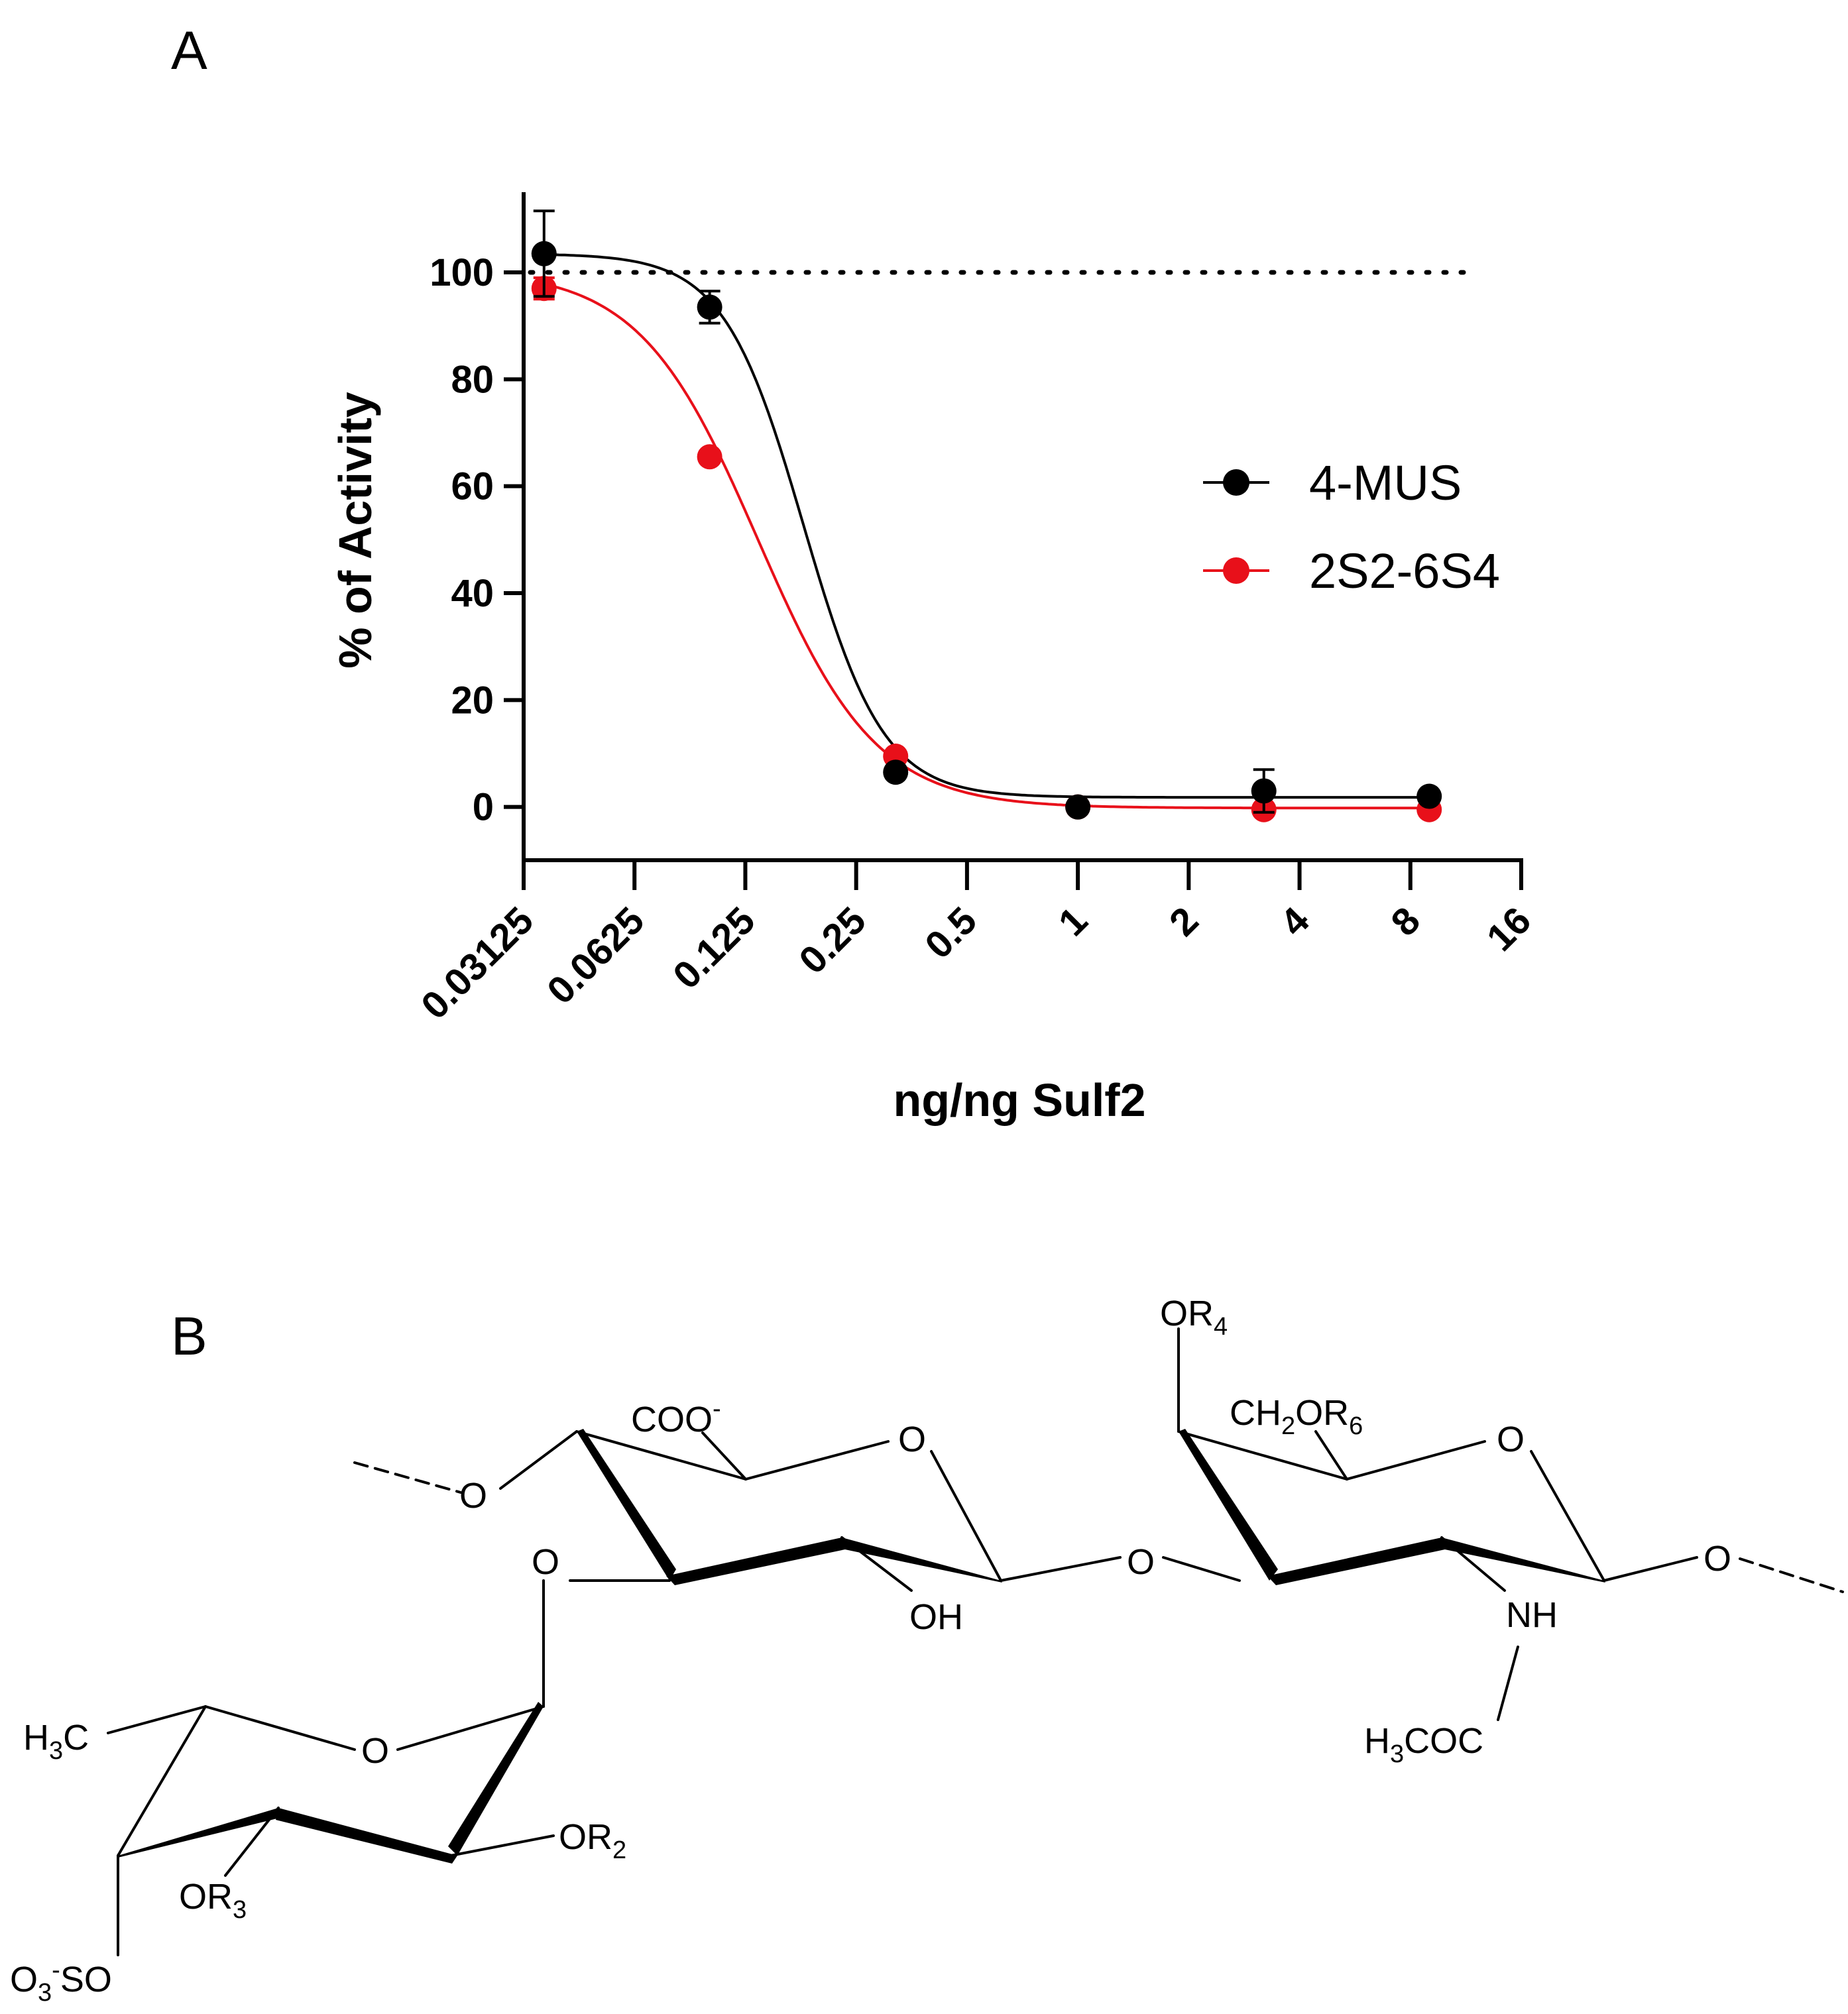  I want to click on label-right-oxygen: O, so click(1717, 1559).